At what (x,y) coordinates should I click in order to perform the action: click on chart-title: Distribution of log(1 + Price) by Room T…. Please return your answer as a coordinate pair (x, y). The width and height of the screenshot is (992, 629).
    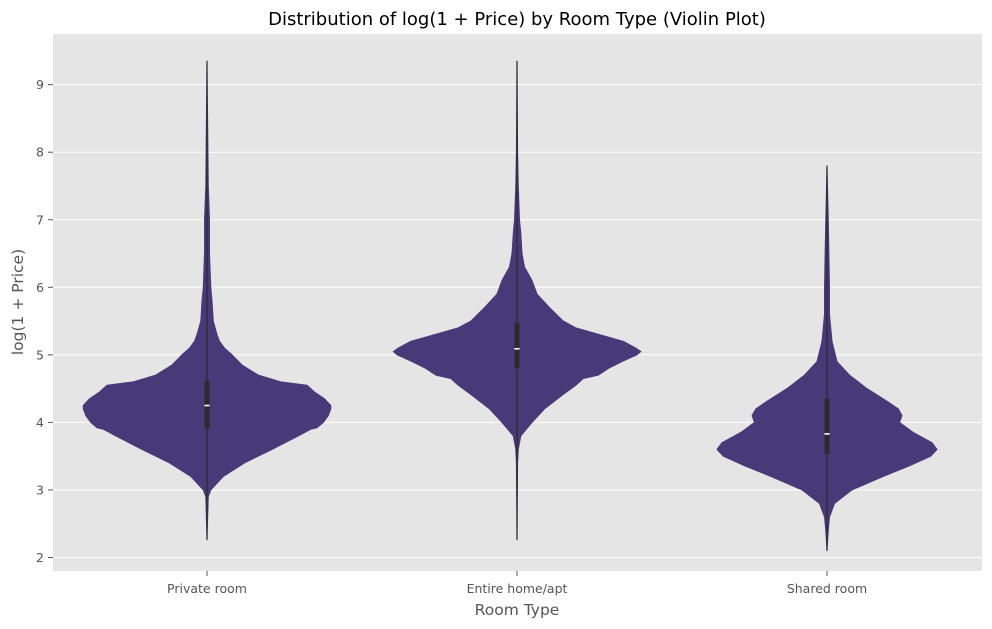
    Looking at the image, I should click on (517, 19).